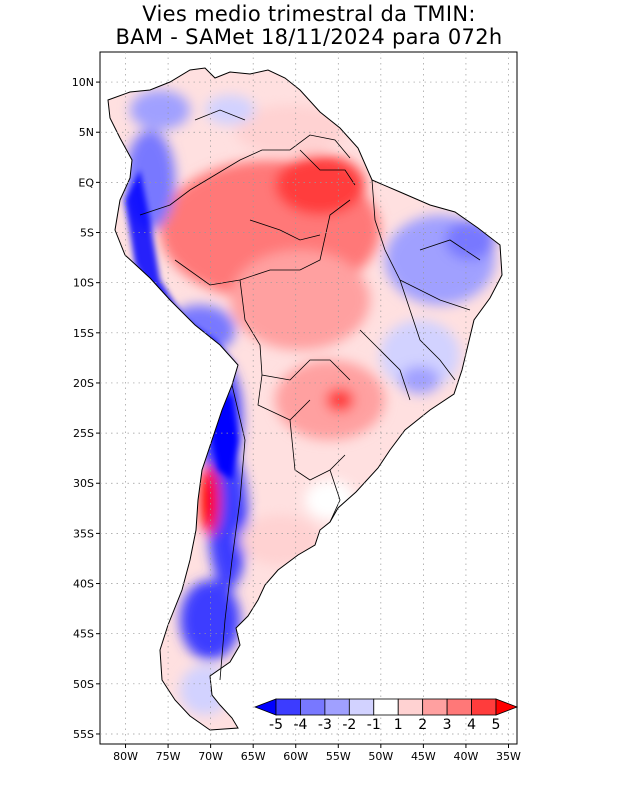 The image size is (618, 800). Describe the element at coordinates (309, 14) in the screenshot. I see `map-title-line-1: Vies medio trimestral da TMIN:` at that location.